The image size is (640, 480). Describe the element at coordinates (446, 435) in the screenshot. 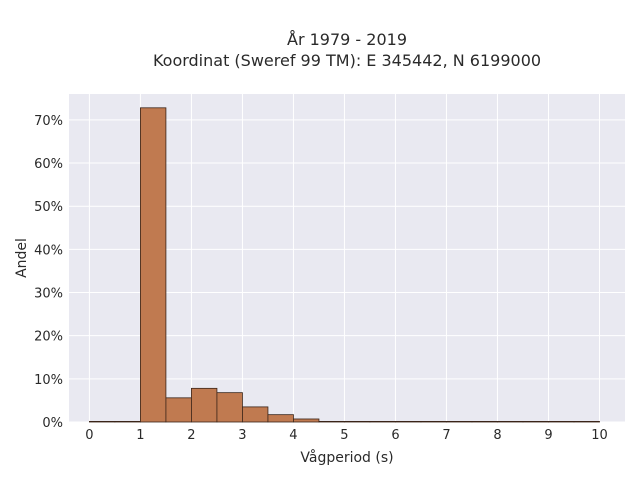

I see `x-tick-label: 7` at that location.